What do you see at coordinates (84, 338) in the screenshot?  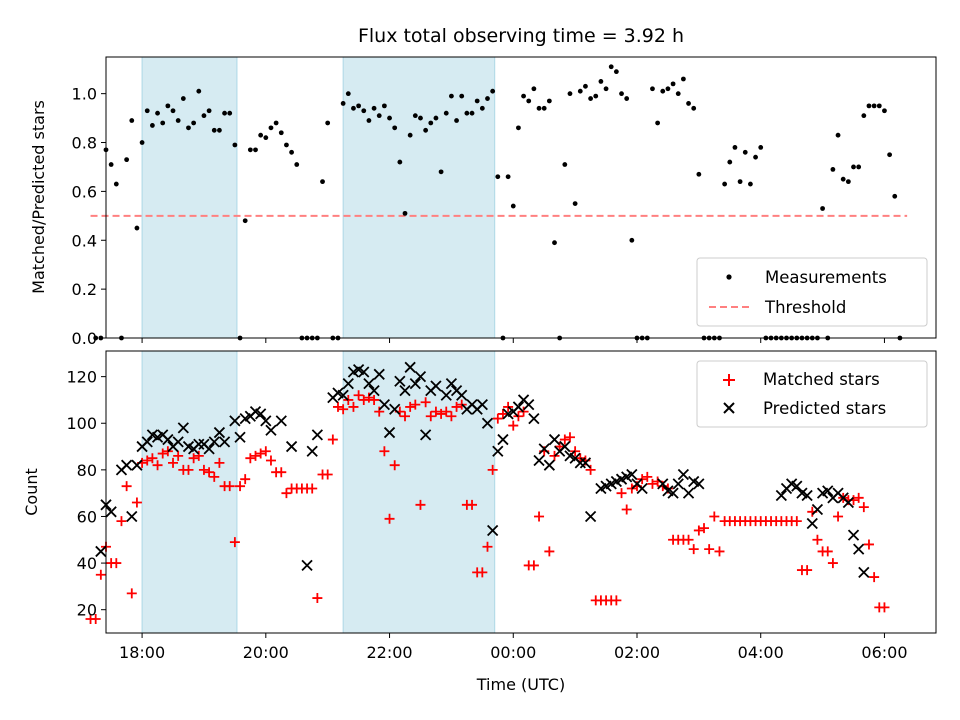 I see `y-tick-label: 0.0` at bounding box center [84, 338].